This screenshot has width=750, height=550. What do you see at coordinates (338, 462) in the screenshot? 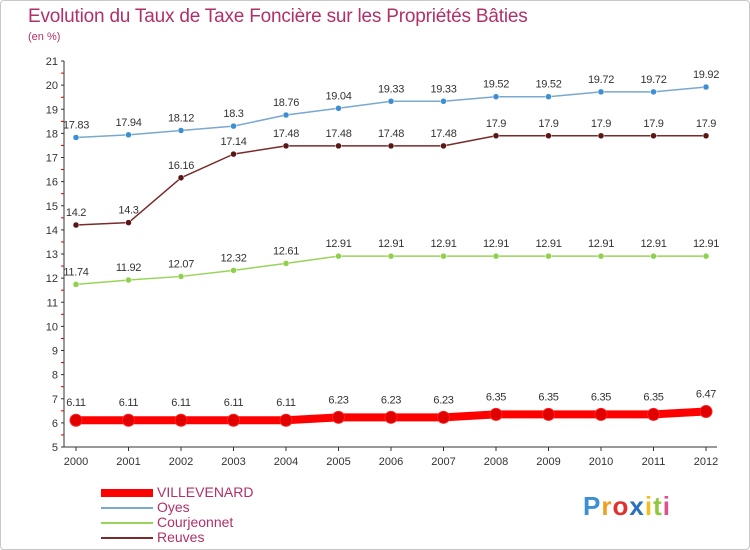
I see `x-tick-label: 2005` at bounding box center [338, 462].